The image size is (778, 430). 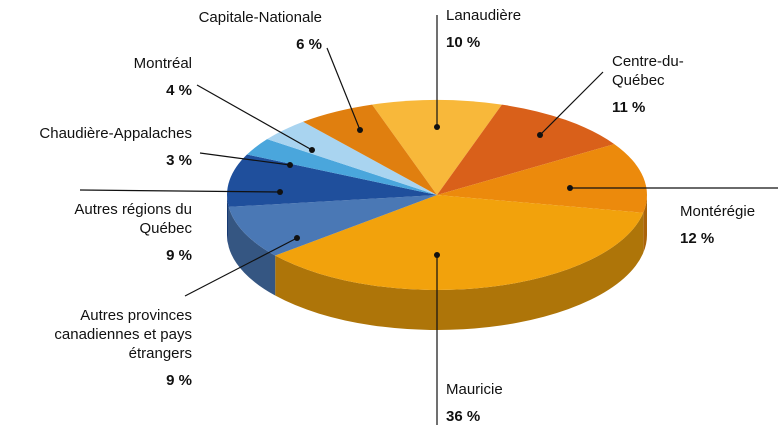 I want to click on slice-label: Lanaudière 10 %, so click(x=506, y=29).